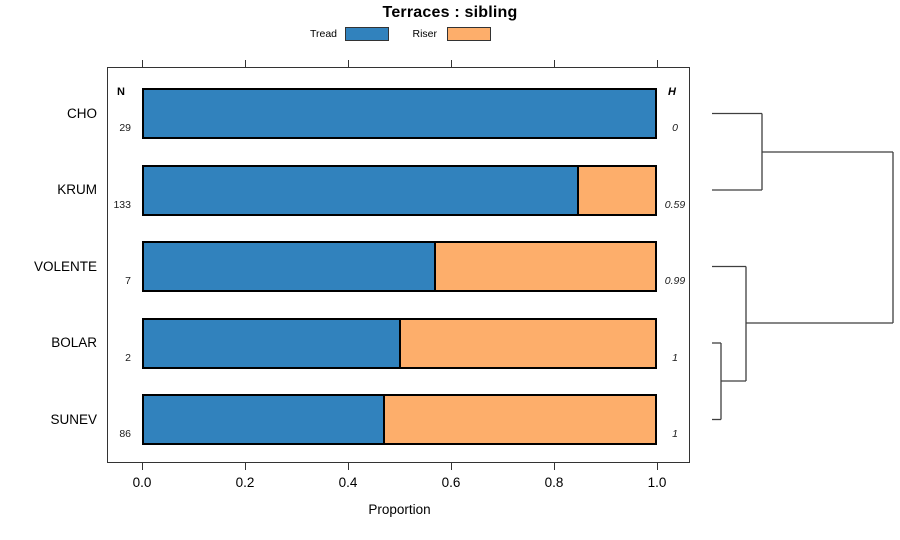  Describe the element at coordinates (125, 434) in the screenshot. I see `n-value: 86` at that location.